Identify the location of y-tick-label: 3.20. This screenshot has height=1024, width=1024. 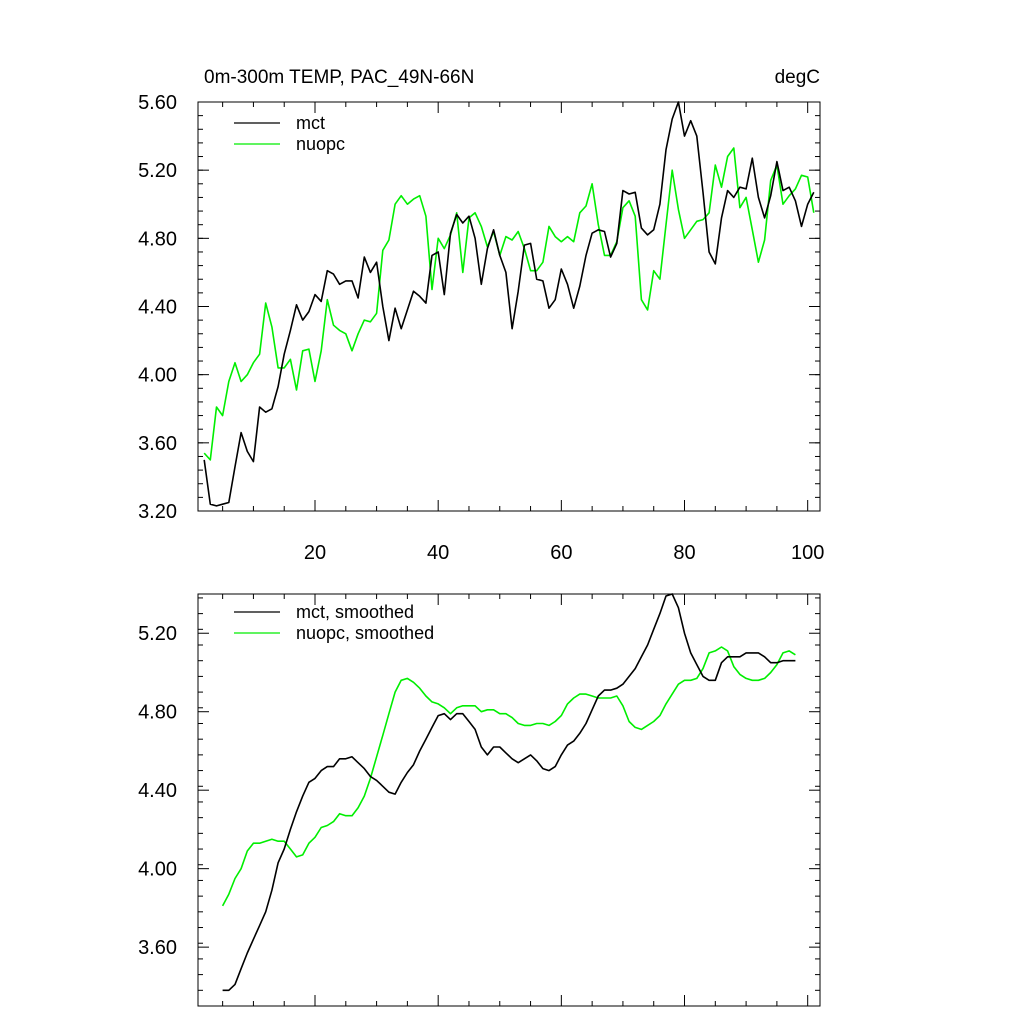
(157, 512).